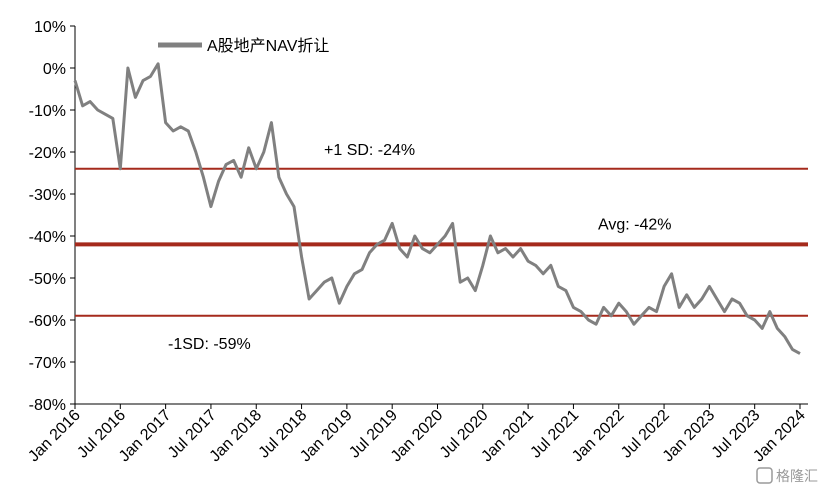  I want to click on watermark-text: 格隆汇, so click(797, 477).